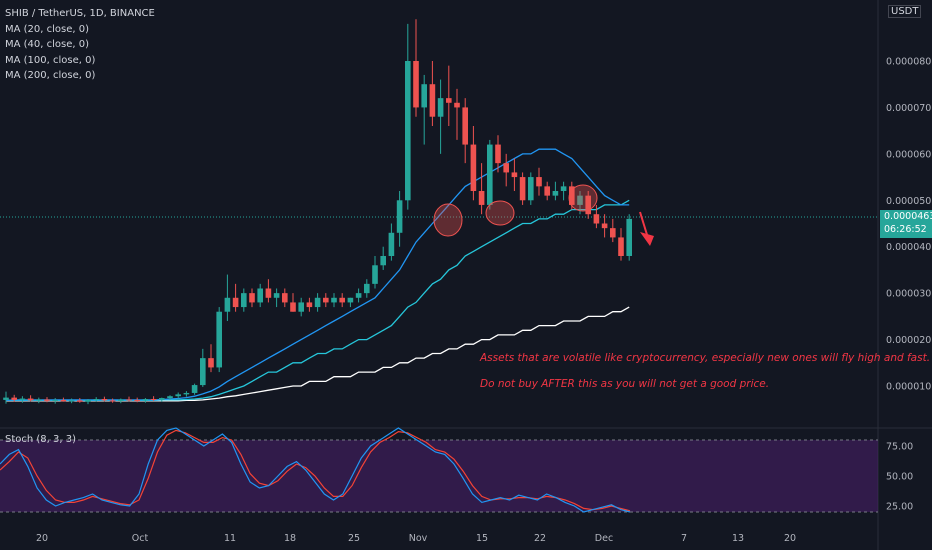 Image resolution: width=932 pixels, height=550 pixels. I want to click on x-tick-label: 11, so click(230, 538).